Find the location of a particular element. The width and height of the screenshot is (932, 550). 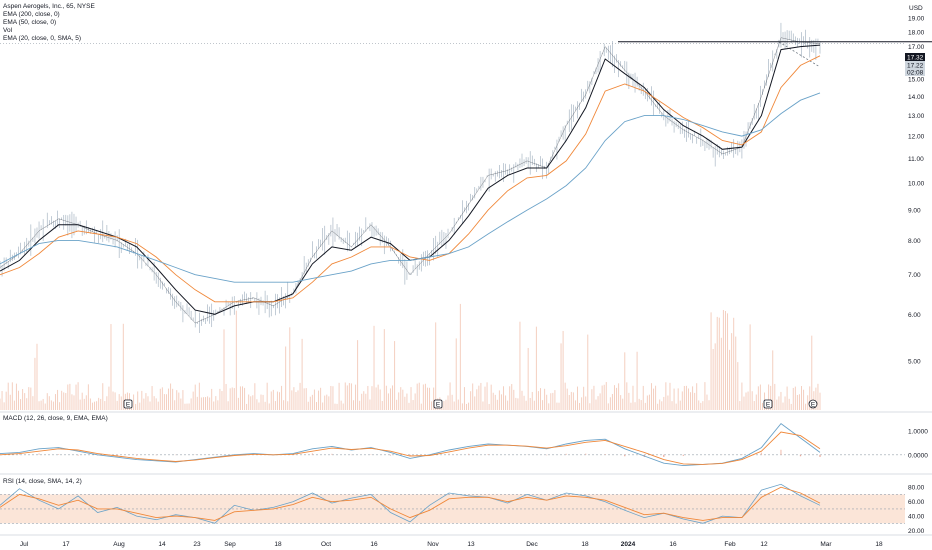

rsi-axis: 80.00 60.00 40.00 20.00 is located at coordinates (916, 510).